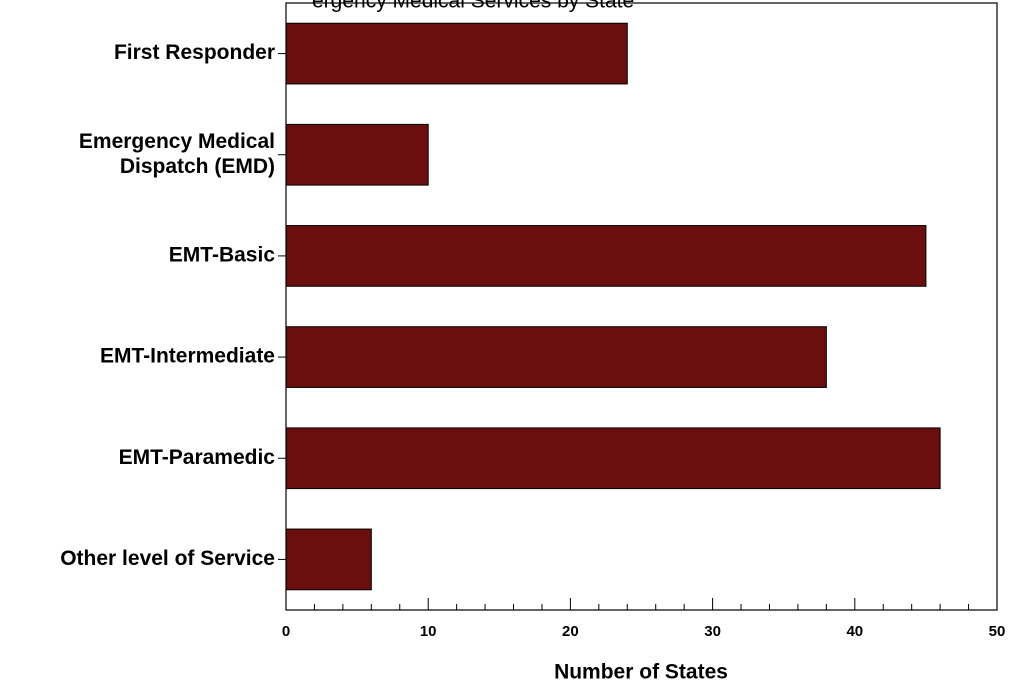 The width and height of the screenshot is (1014, 686). Describe the element at coordinates (194, 52) in the screenshot. I see `y-tick-label: First Responder` at that location.